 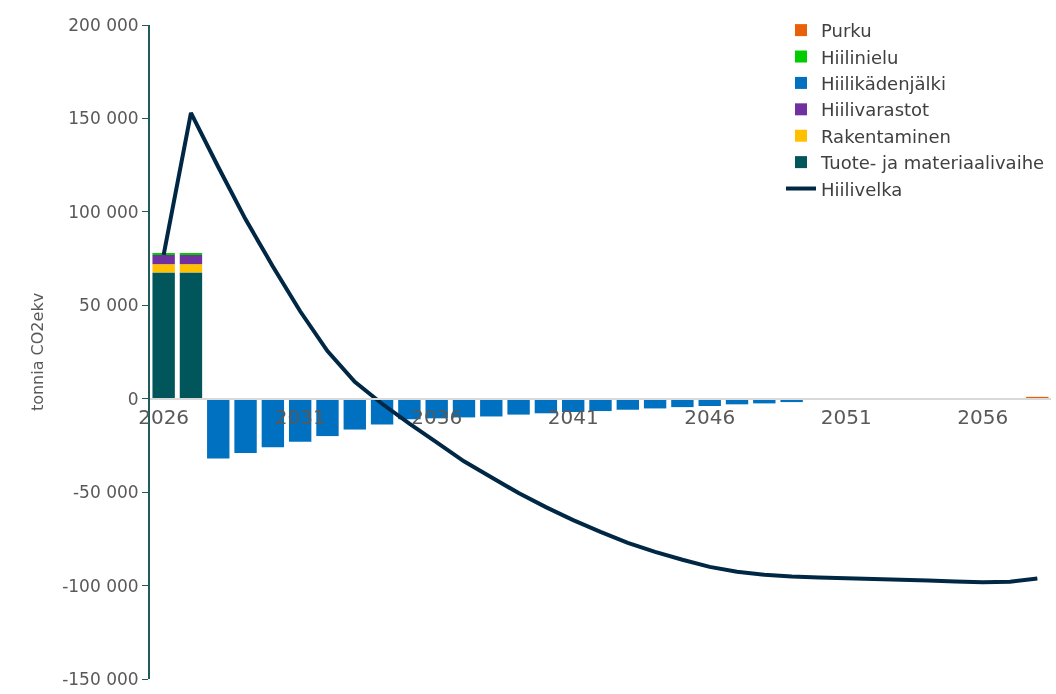 What do you see at coordinates (103, 118) in the screenshot?
I see `y-tick-label: 150 000` at bounding box center [103, 118].